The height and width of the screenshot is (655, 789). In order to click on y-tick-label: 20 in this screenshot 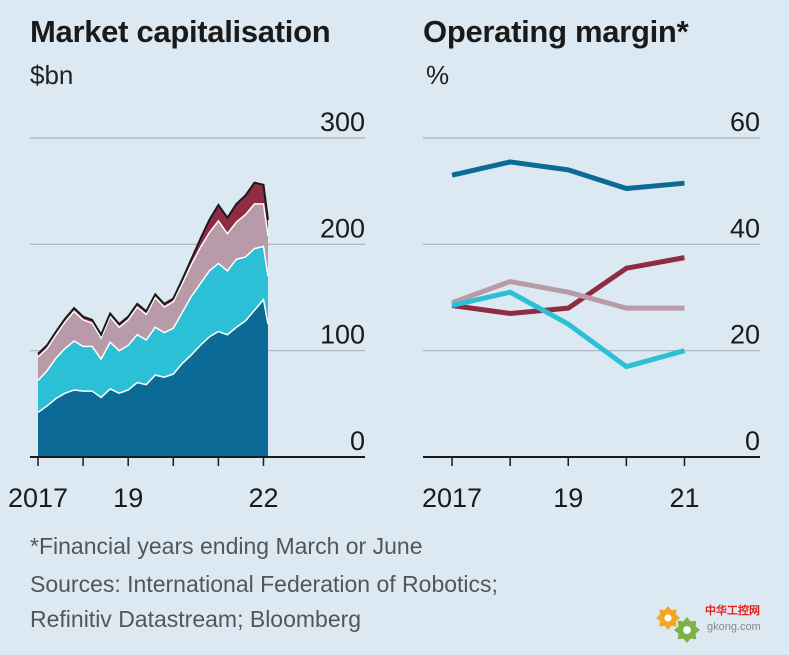, I will do `click(745, 335)`.